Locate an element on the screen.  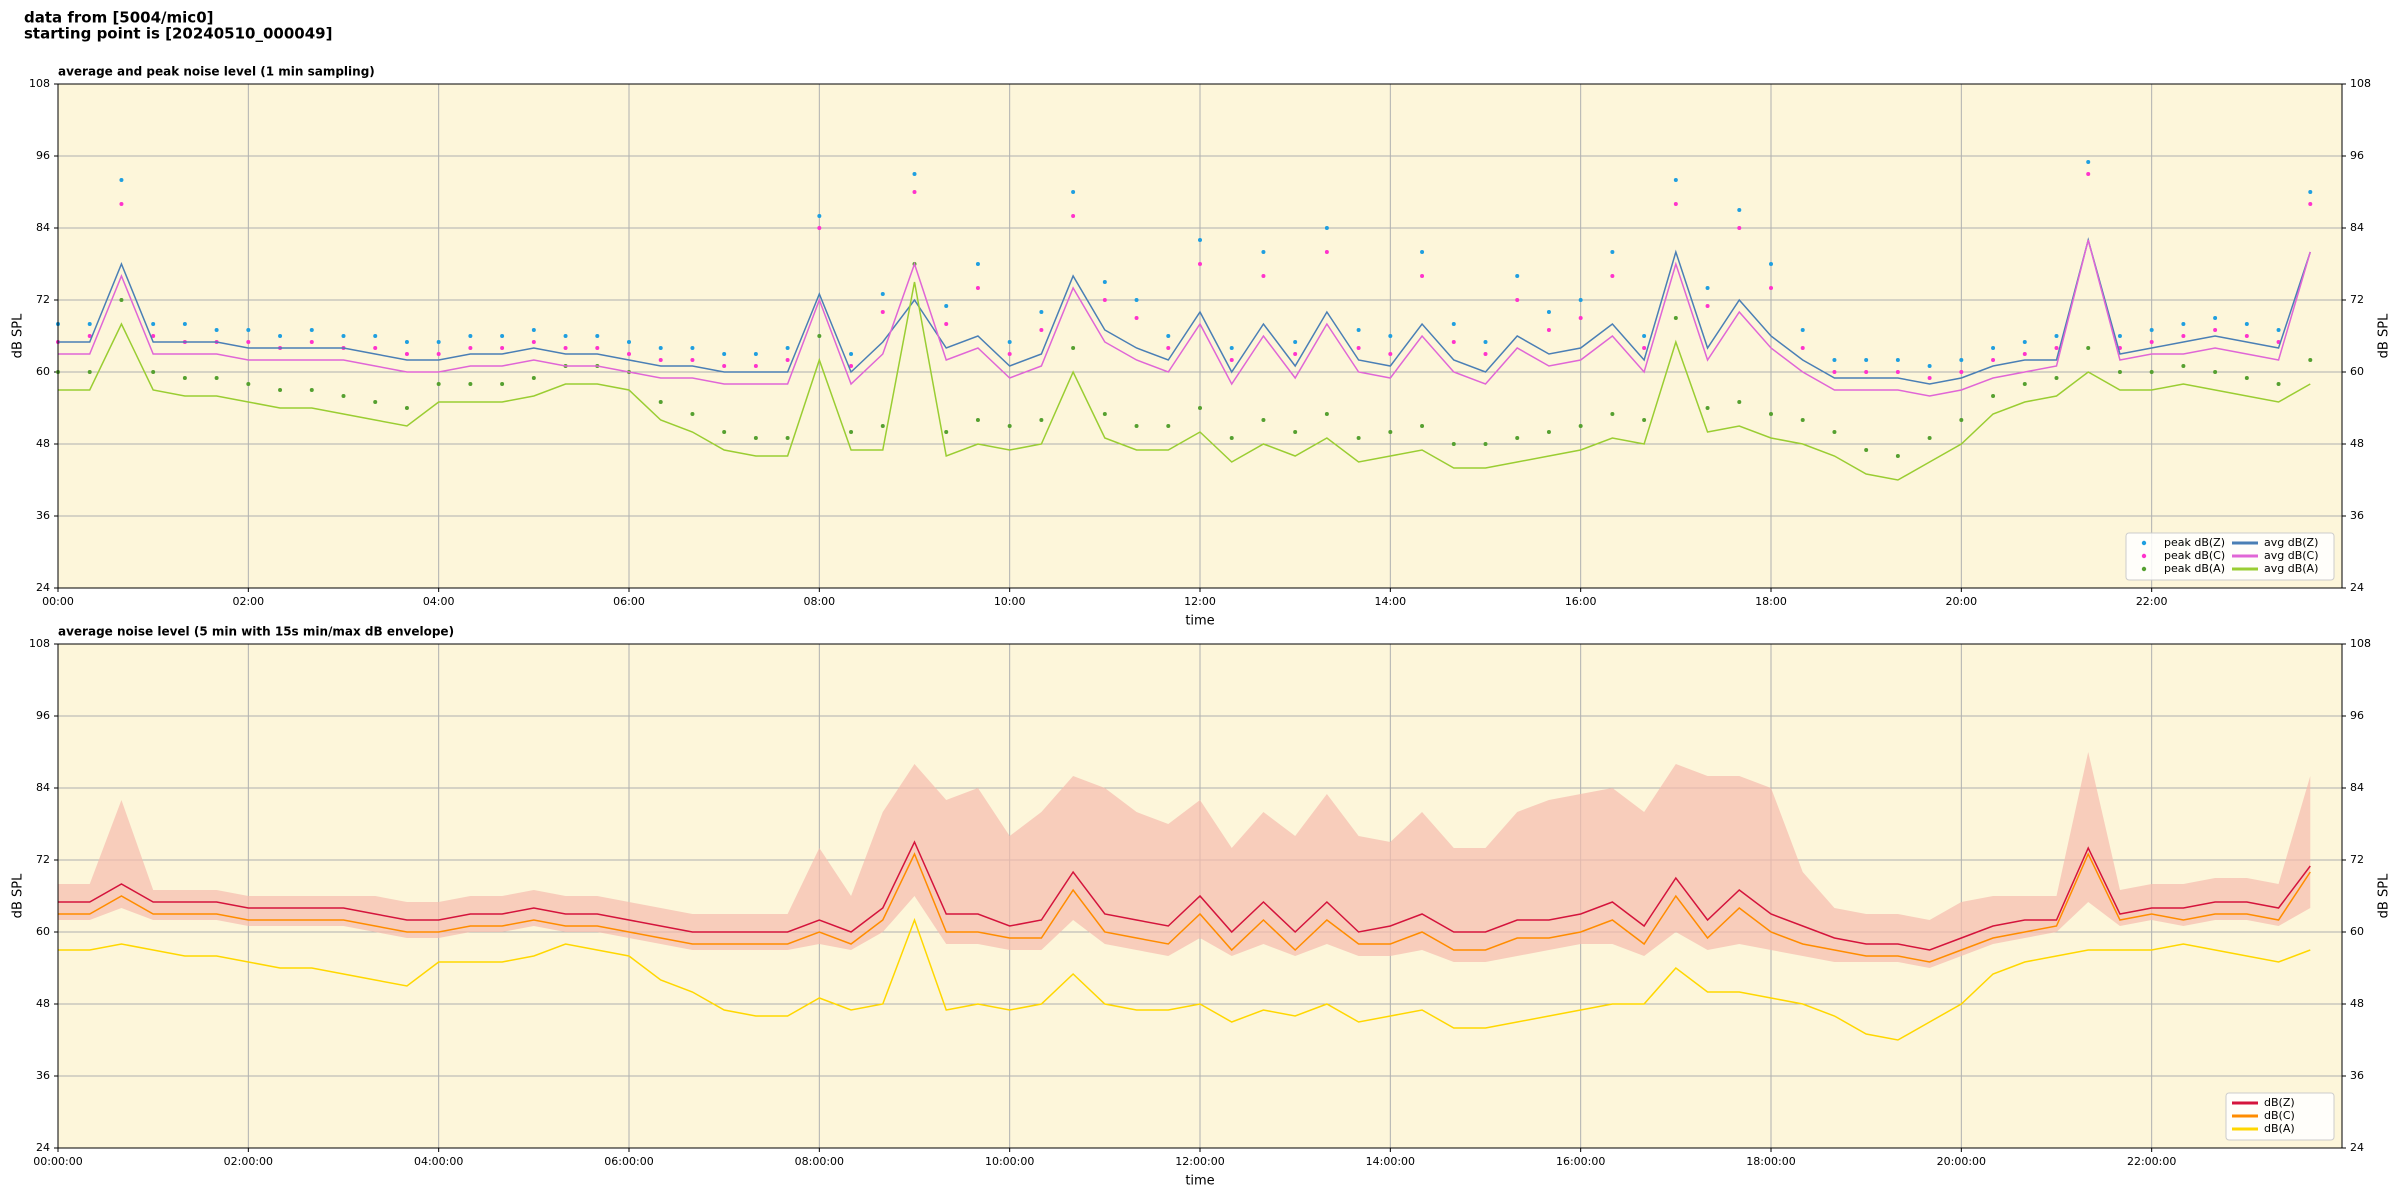
x-tick-label: 18:00:00 is located at coordinates (1770, 1161).